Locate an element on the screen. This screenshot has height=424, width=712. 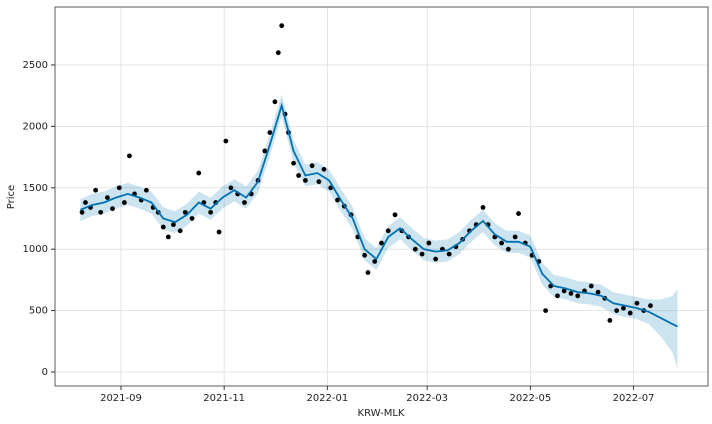
y-tick-label: 2000 is located at coordinates (35, 126).